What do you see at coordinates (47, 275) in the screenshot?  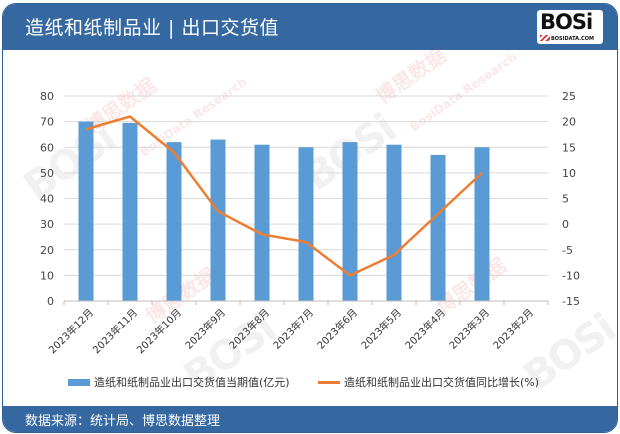 I see `left-tick-label: 10` at bounding box center [47, 275].